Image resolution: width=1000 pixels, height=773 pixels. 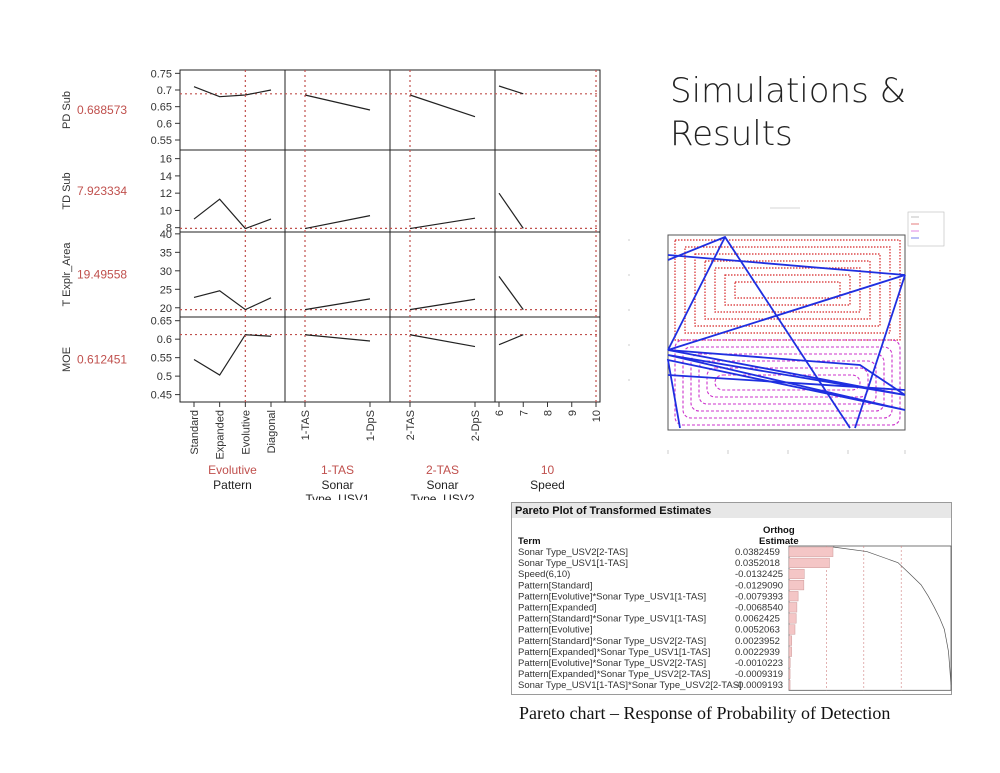 I want to click on response-label: T Explr_Area, so click(x=67, y=274).